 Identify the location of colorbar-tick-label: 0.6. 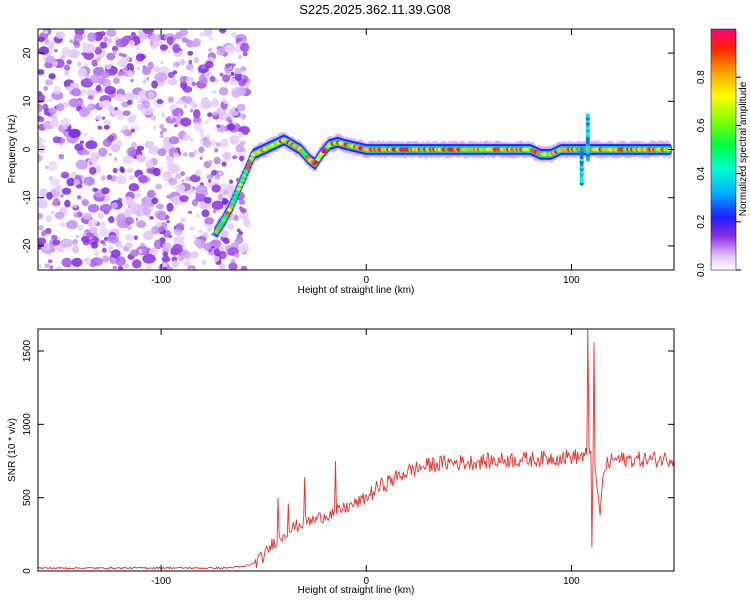
(701, 125).